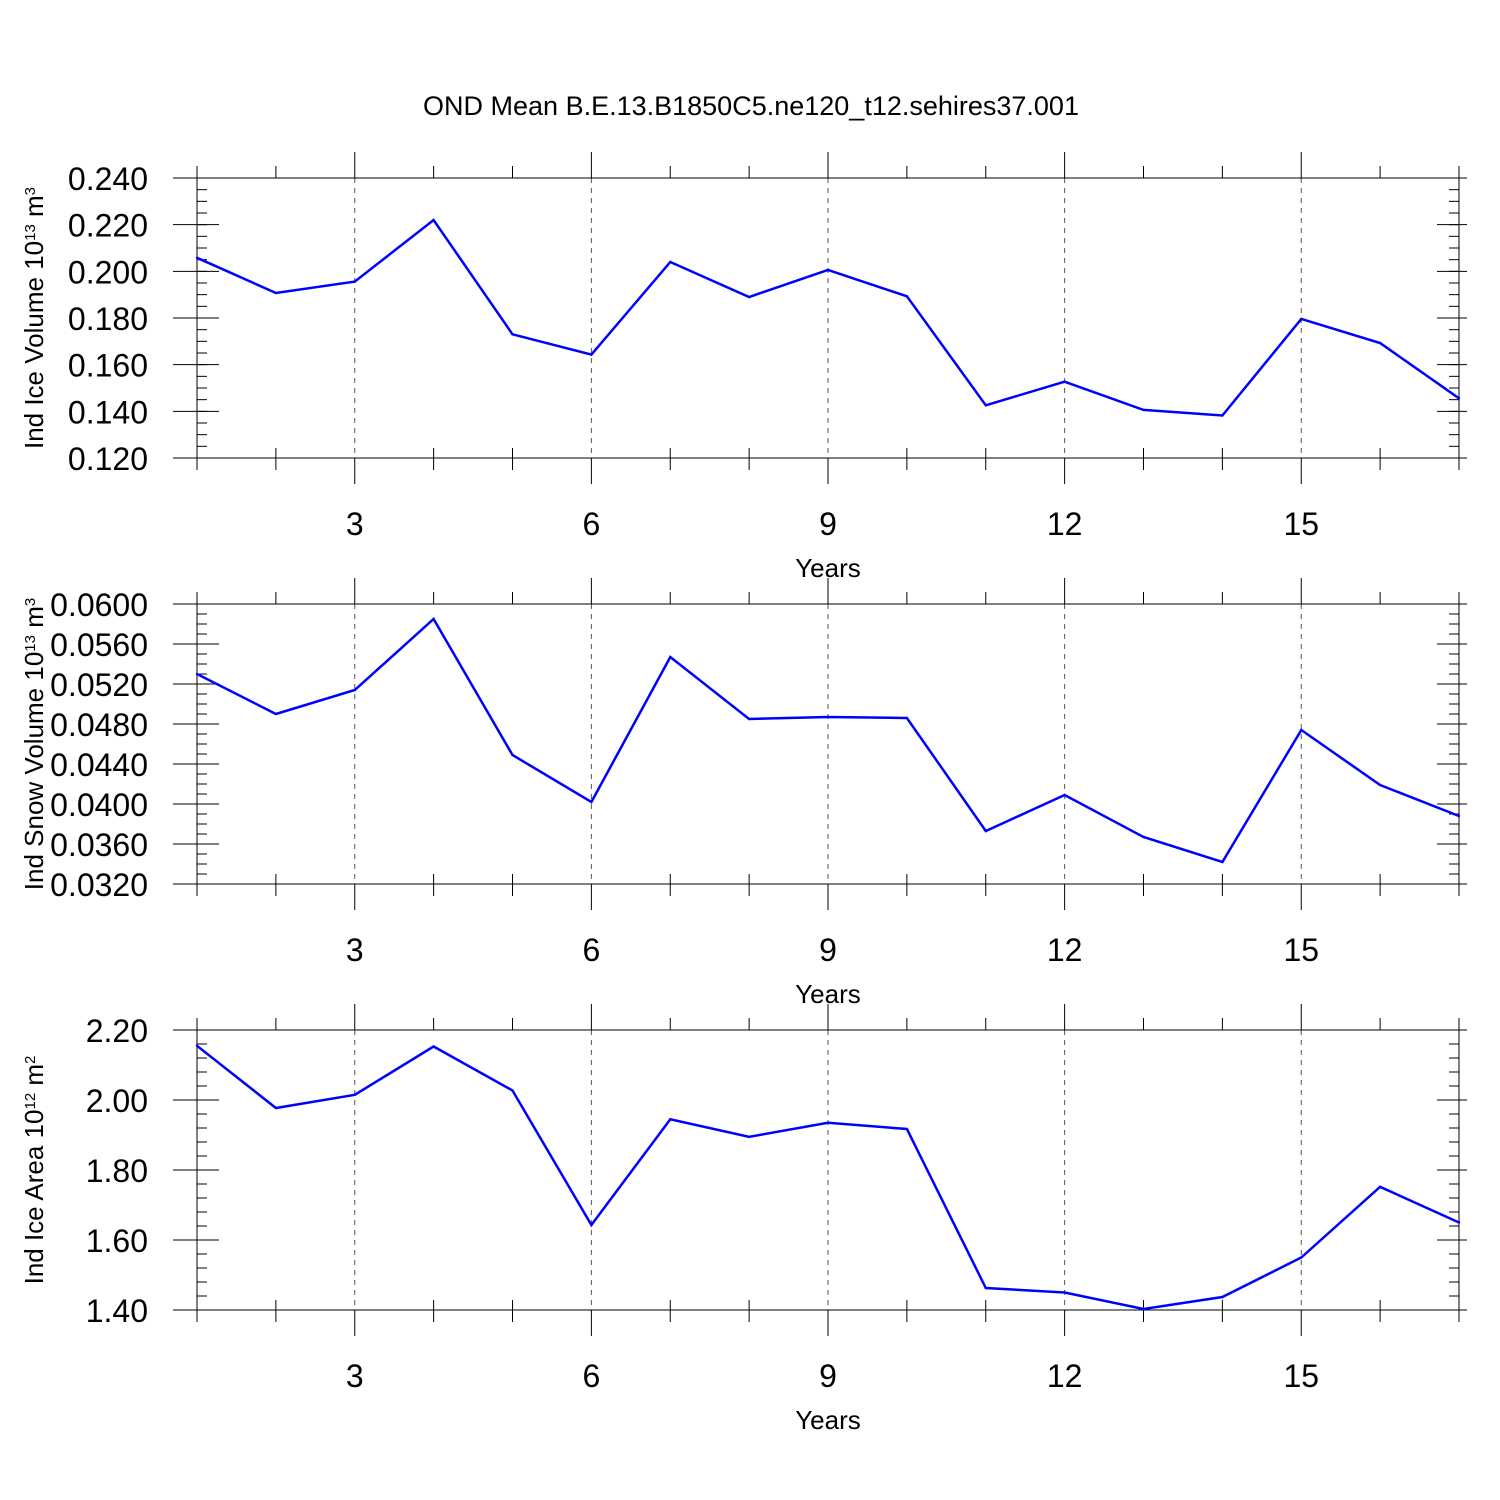  I want to click on y-tick-label: 2.20, so click(117, 1031).